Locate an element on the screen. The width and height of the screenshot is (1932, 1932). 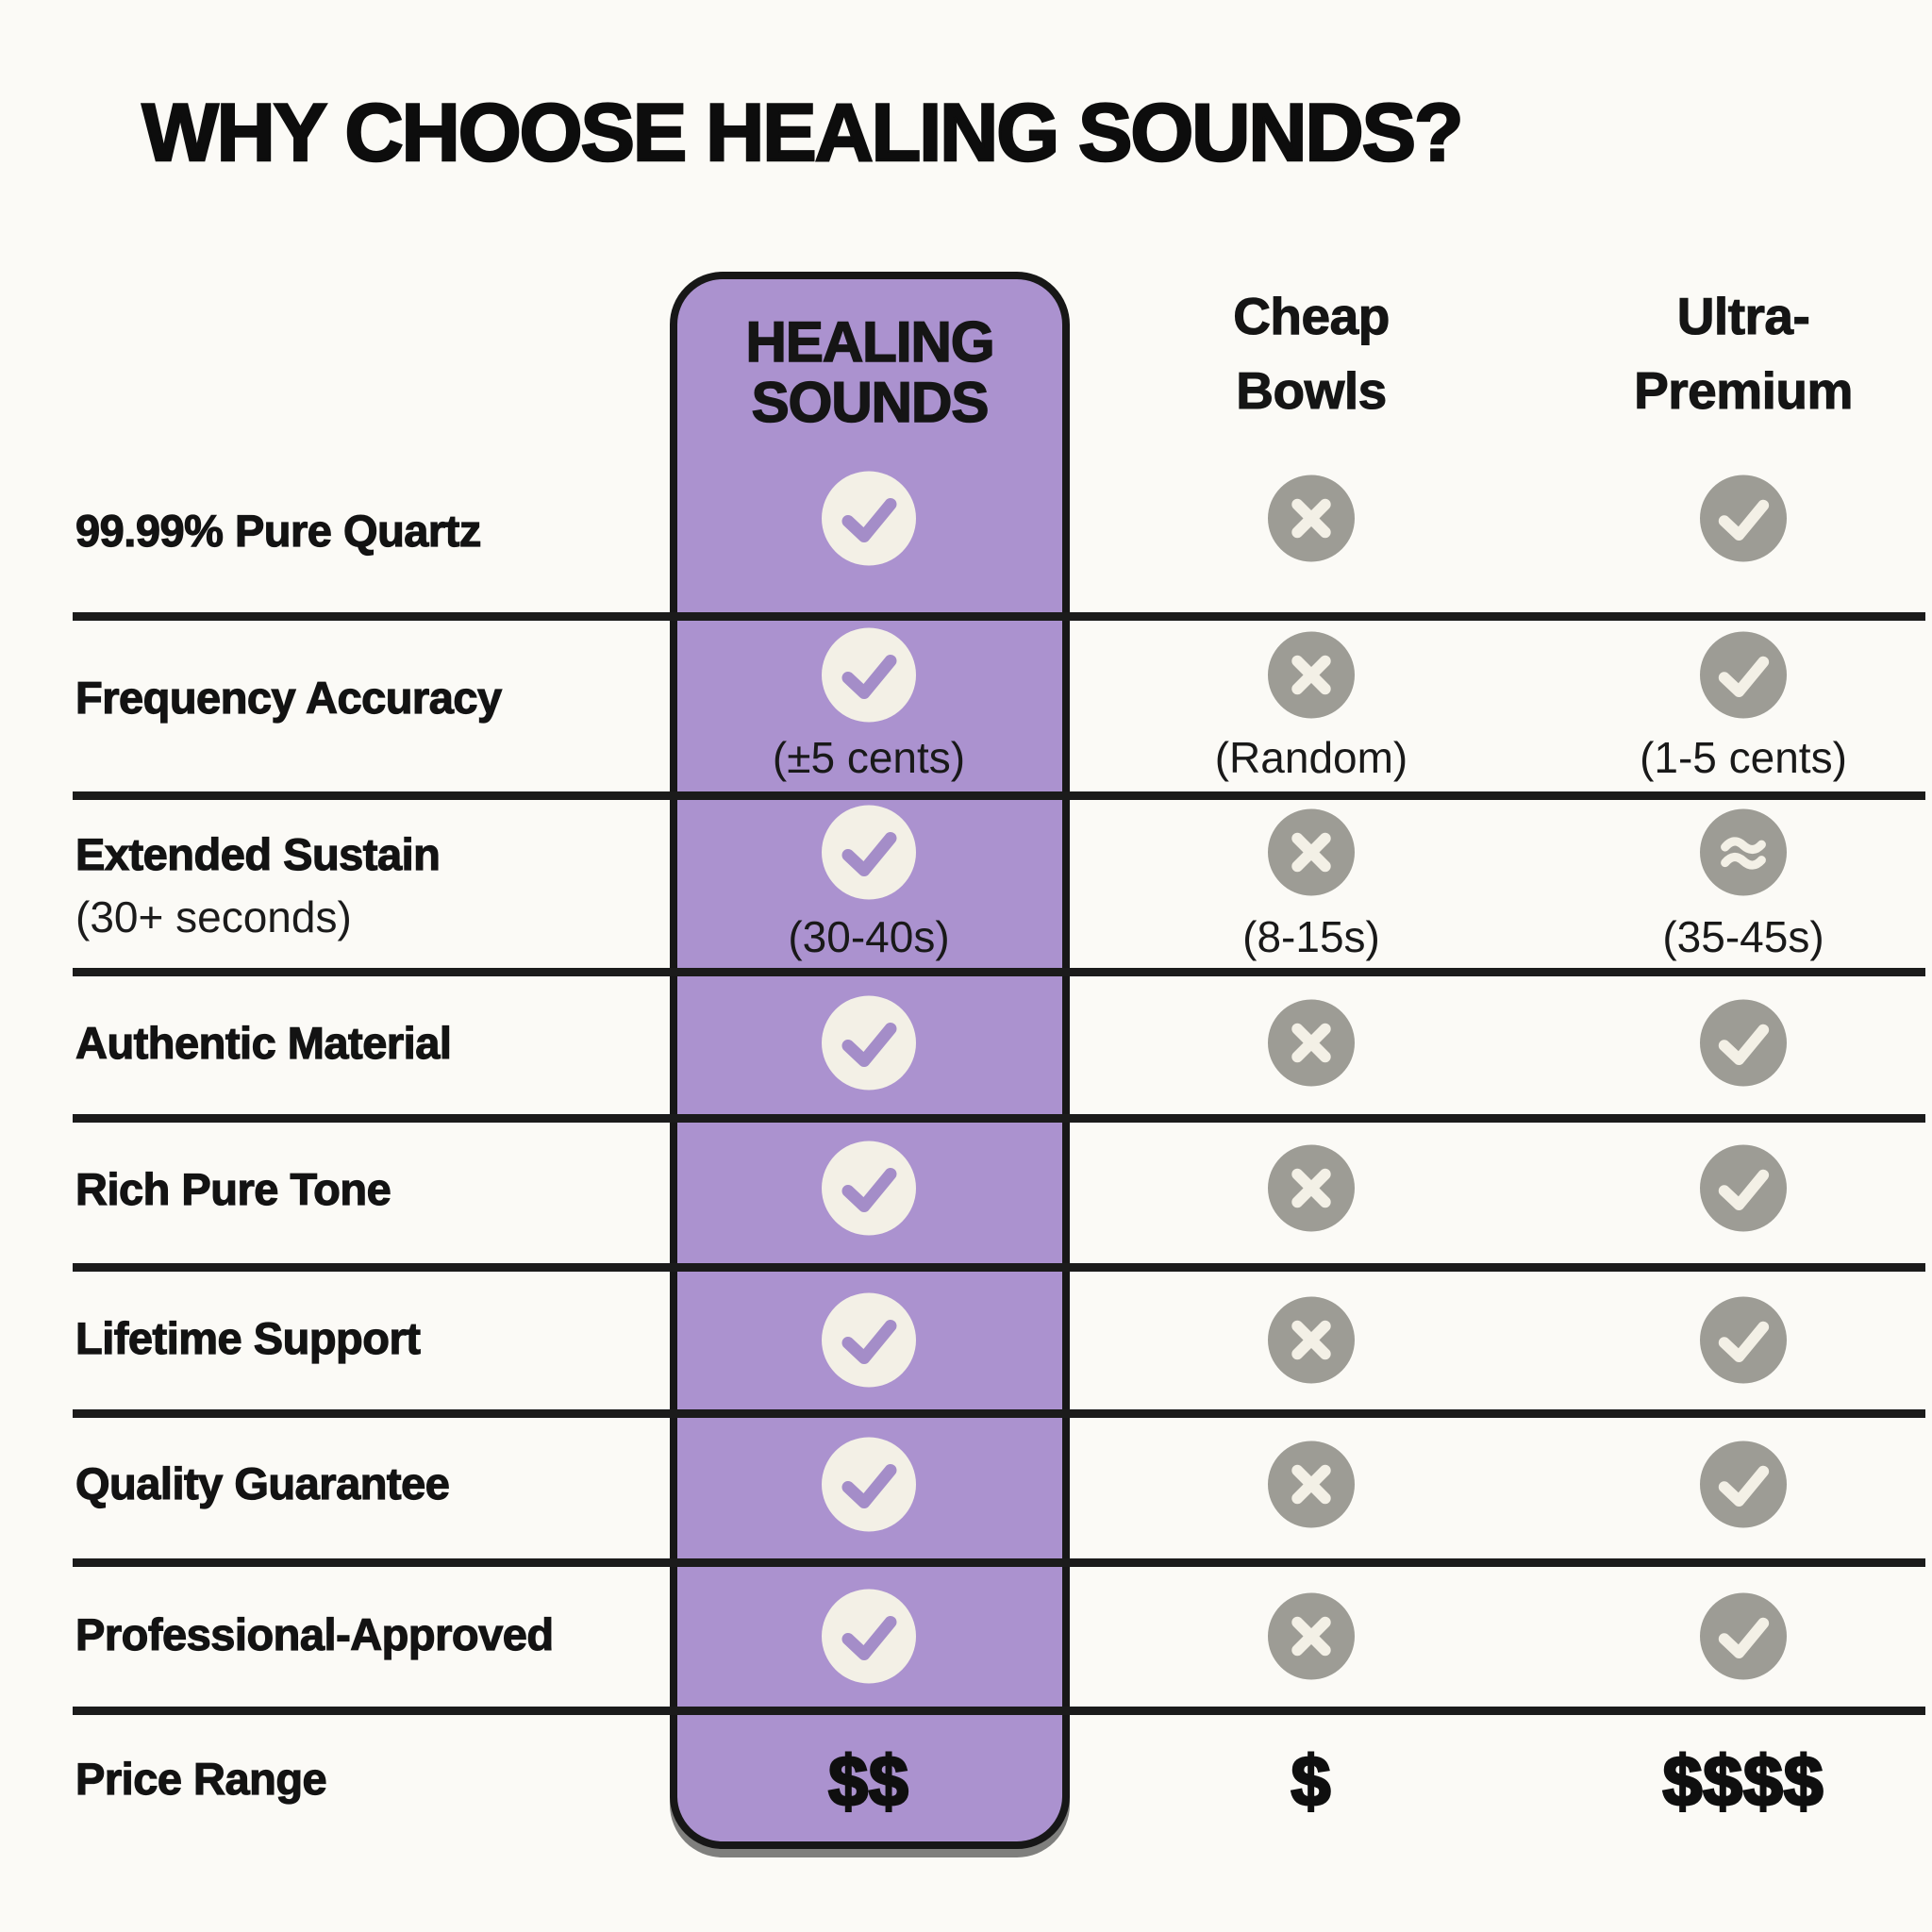
column-header-line-2: SOUNDS is located at coordinates (871, 402).